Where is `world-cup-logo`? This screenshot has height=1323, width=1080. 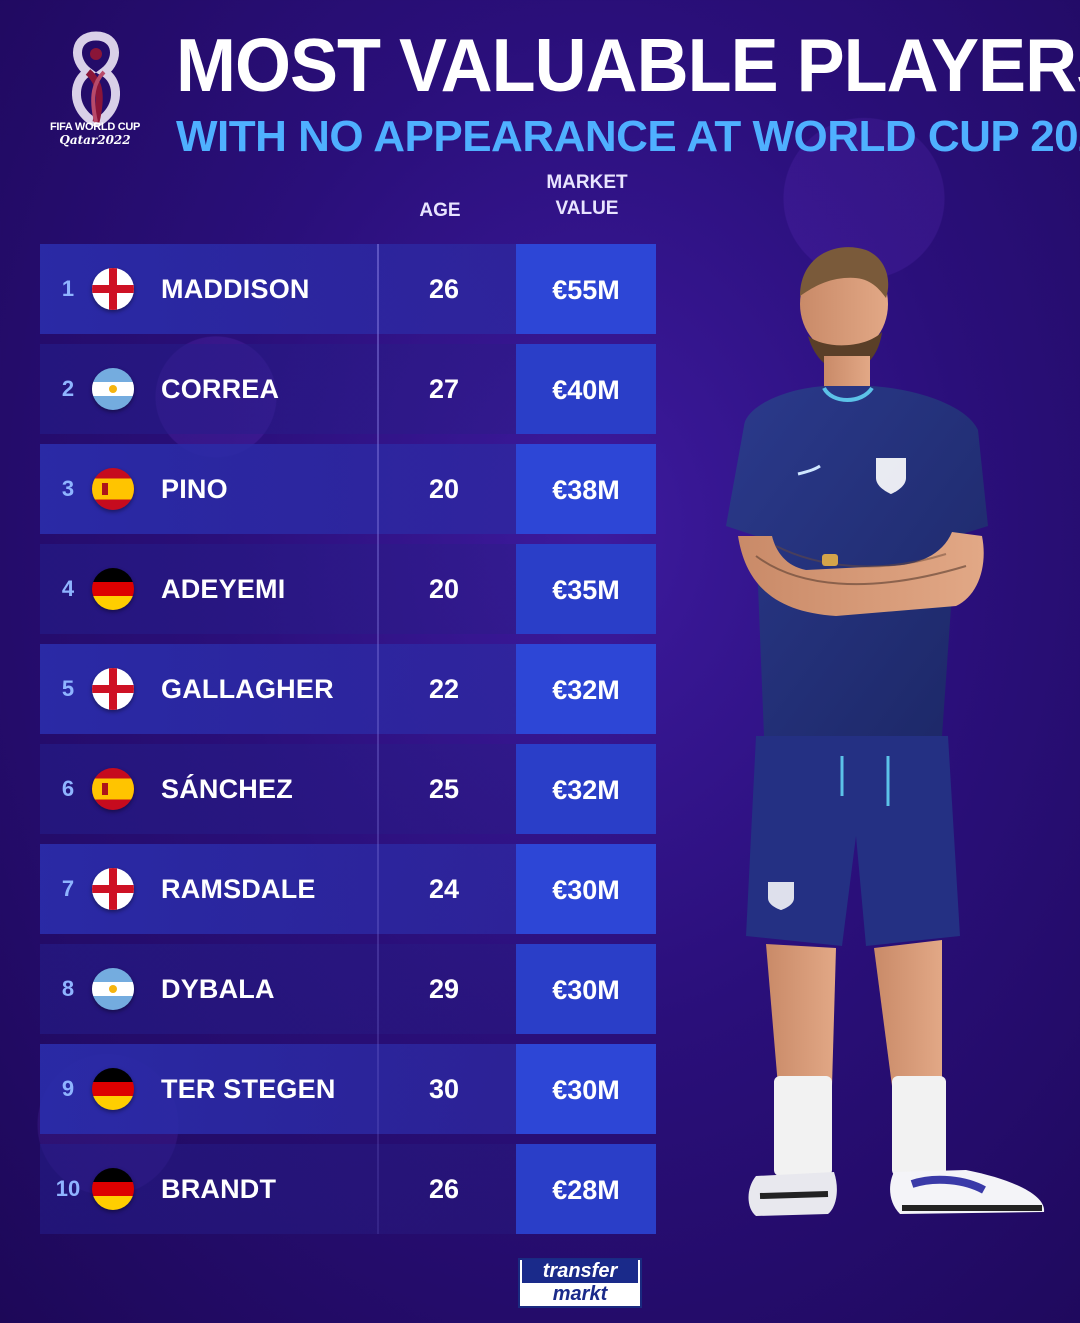 world-cup-logo is located at coordinates (96, 79).